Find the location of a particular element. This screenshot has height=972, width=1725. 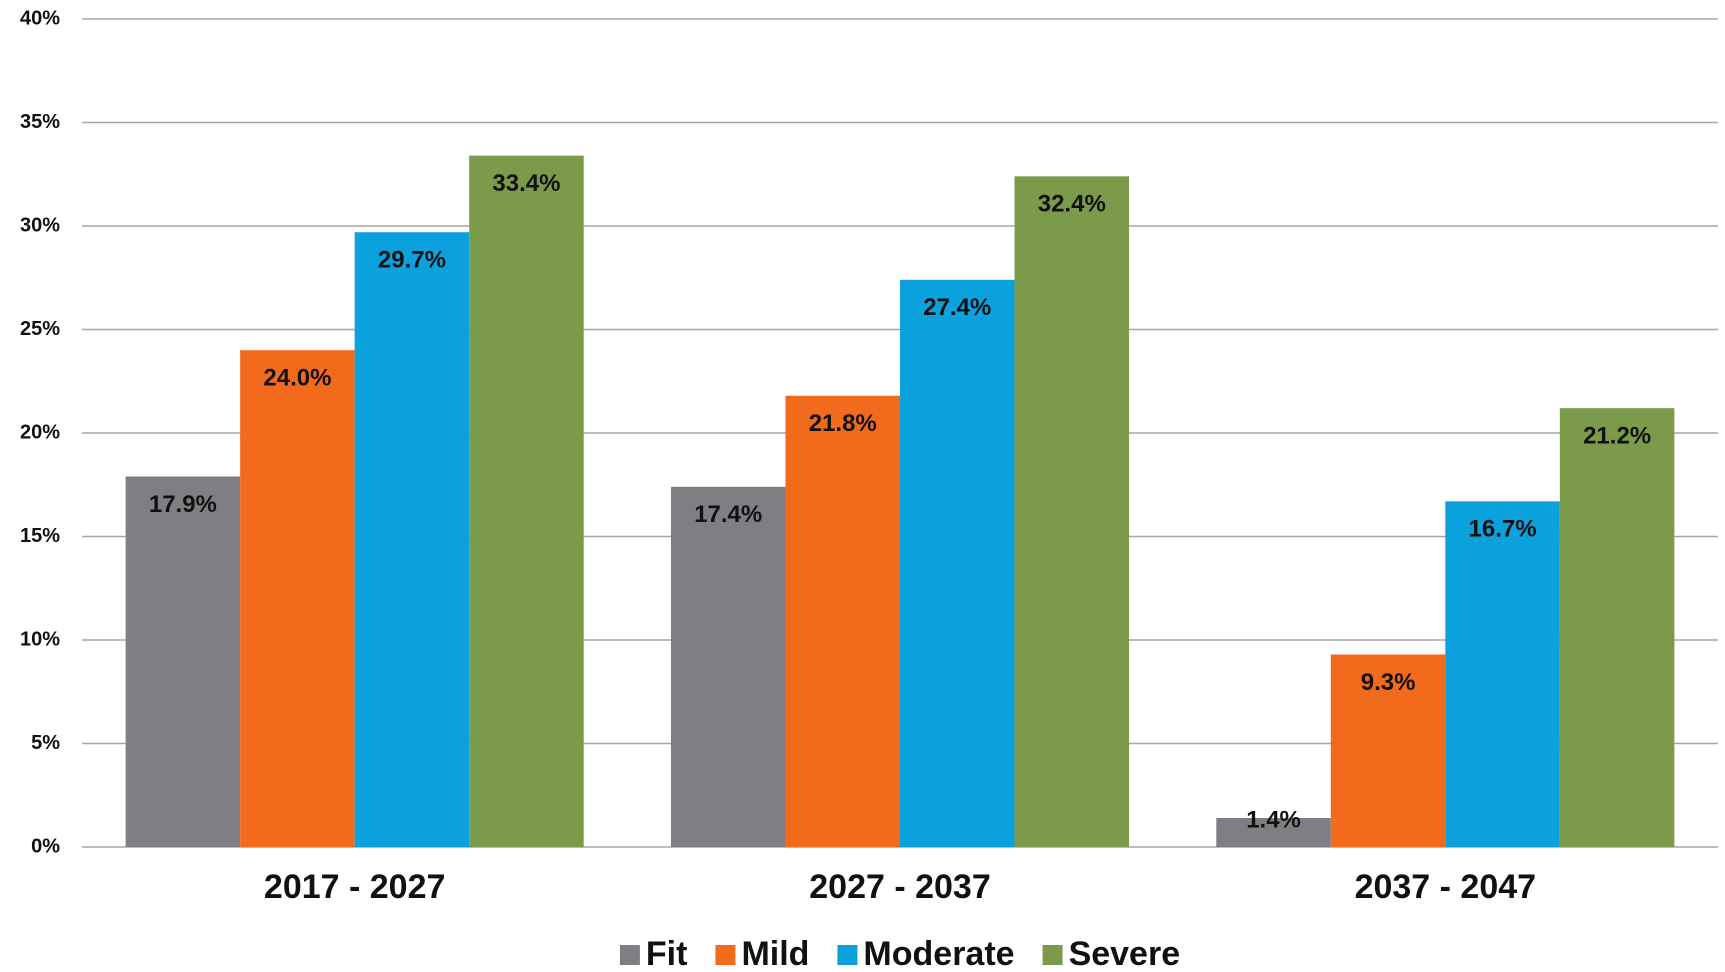

y-tick-label: 5% is located at coordinates (45, 743).